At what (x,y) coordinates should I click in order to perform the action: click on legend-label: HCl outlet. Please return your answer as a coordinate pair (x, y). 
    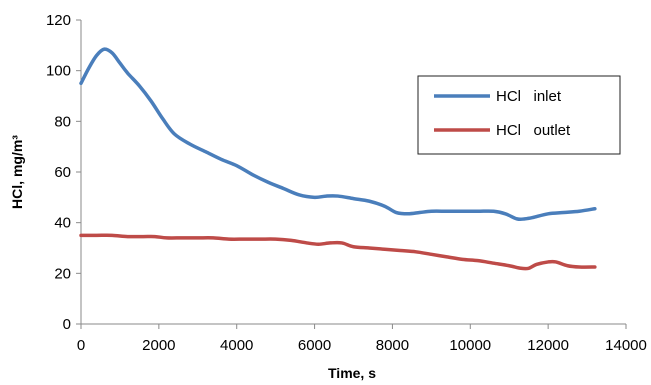
    Looking at the image, I should click on (533, 130).